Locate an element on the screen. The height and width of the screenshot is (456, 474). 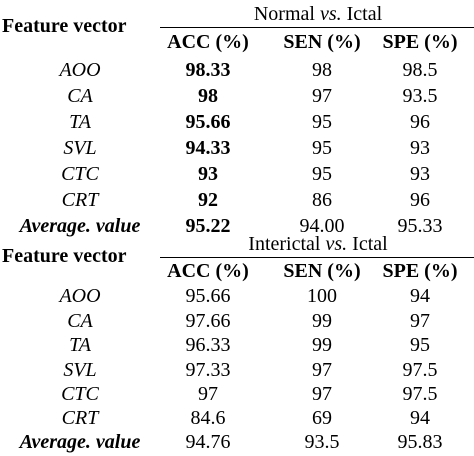
sen-average-2: 93.5 is located at coordinates (322, 442).